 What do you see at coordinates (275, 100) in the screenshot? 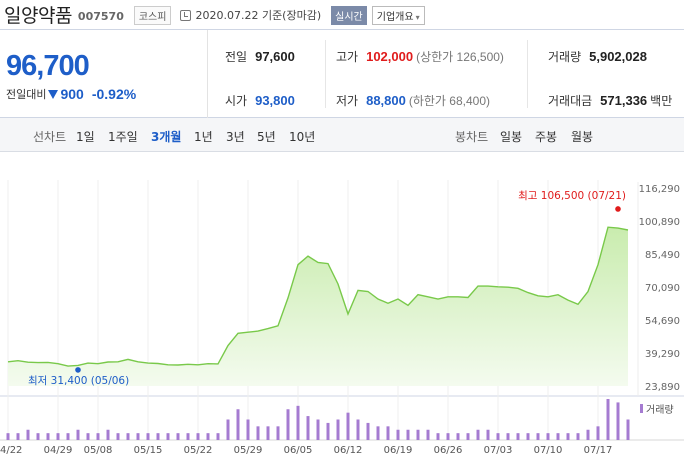
I see `open-value: 93,800` at bounding box center [275, 100].